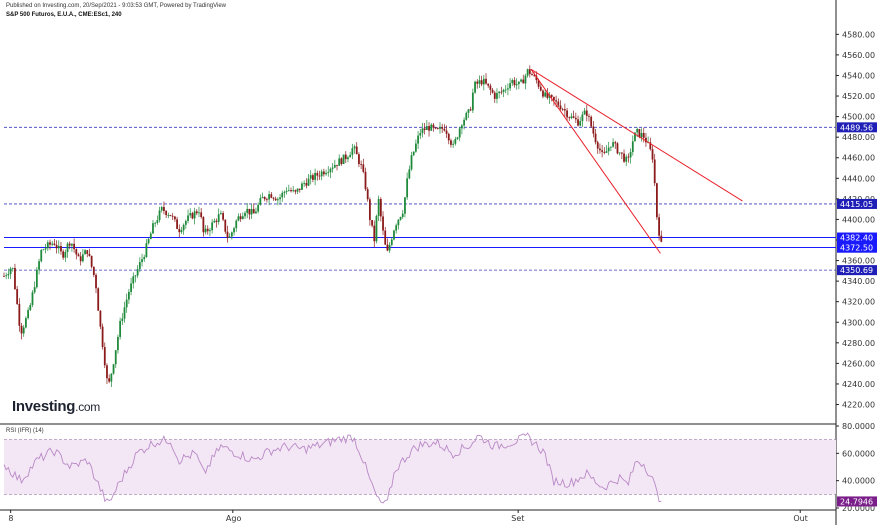 The width and height of the screenshot is (880, 525). I want to click on x-tick-label: Out, so click(800, 518).